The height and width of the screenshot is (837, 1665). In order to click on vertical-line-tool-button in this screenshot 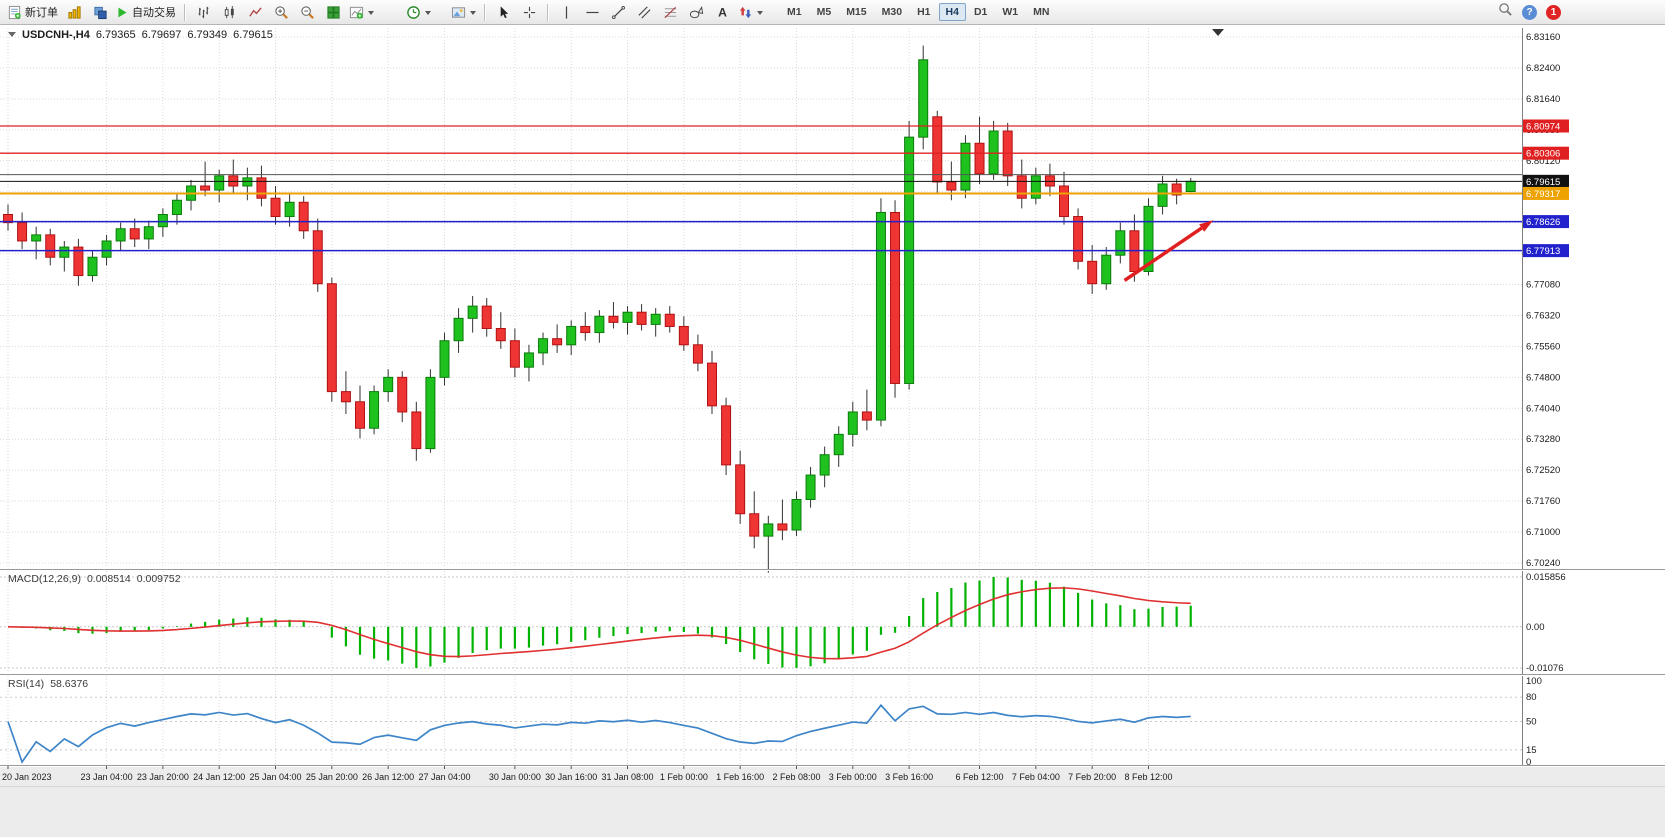, I will do `click(566, 12)`.